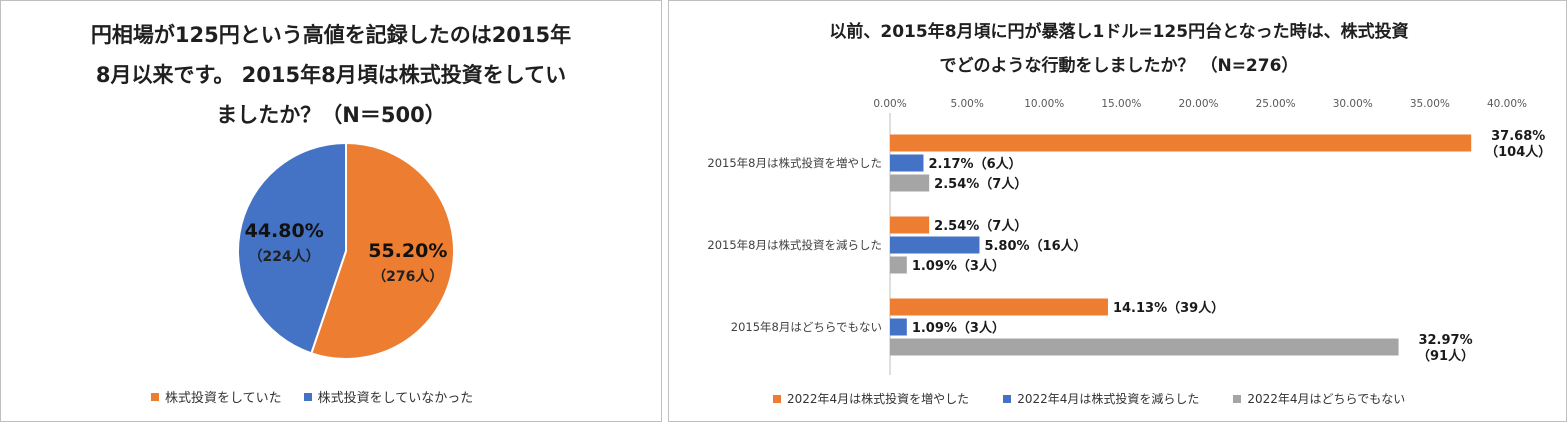  I want to click on bar-legend-label-increase: 2022年4月は株式投資を増やした, so click(878, 399).